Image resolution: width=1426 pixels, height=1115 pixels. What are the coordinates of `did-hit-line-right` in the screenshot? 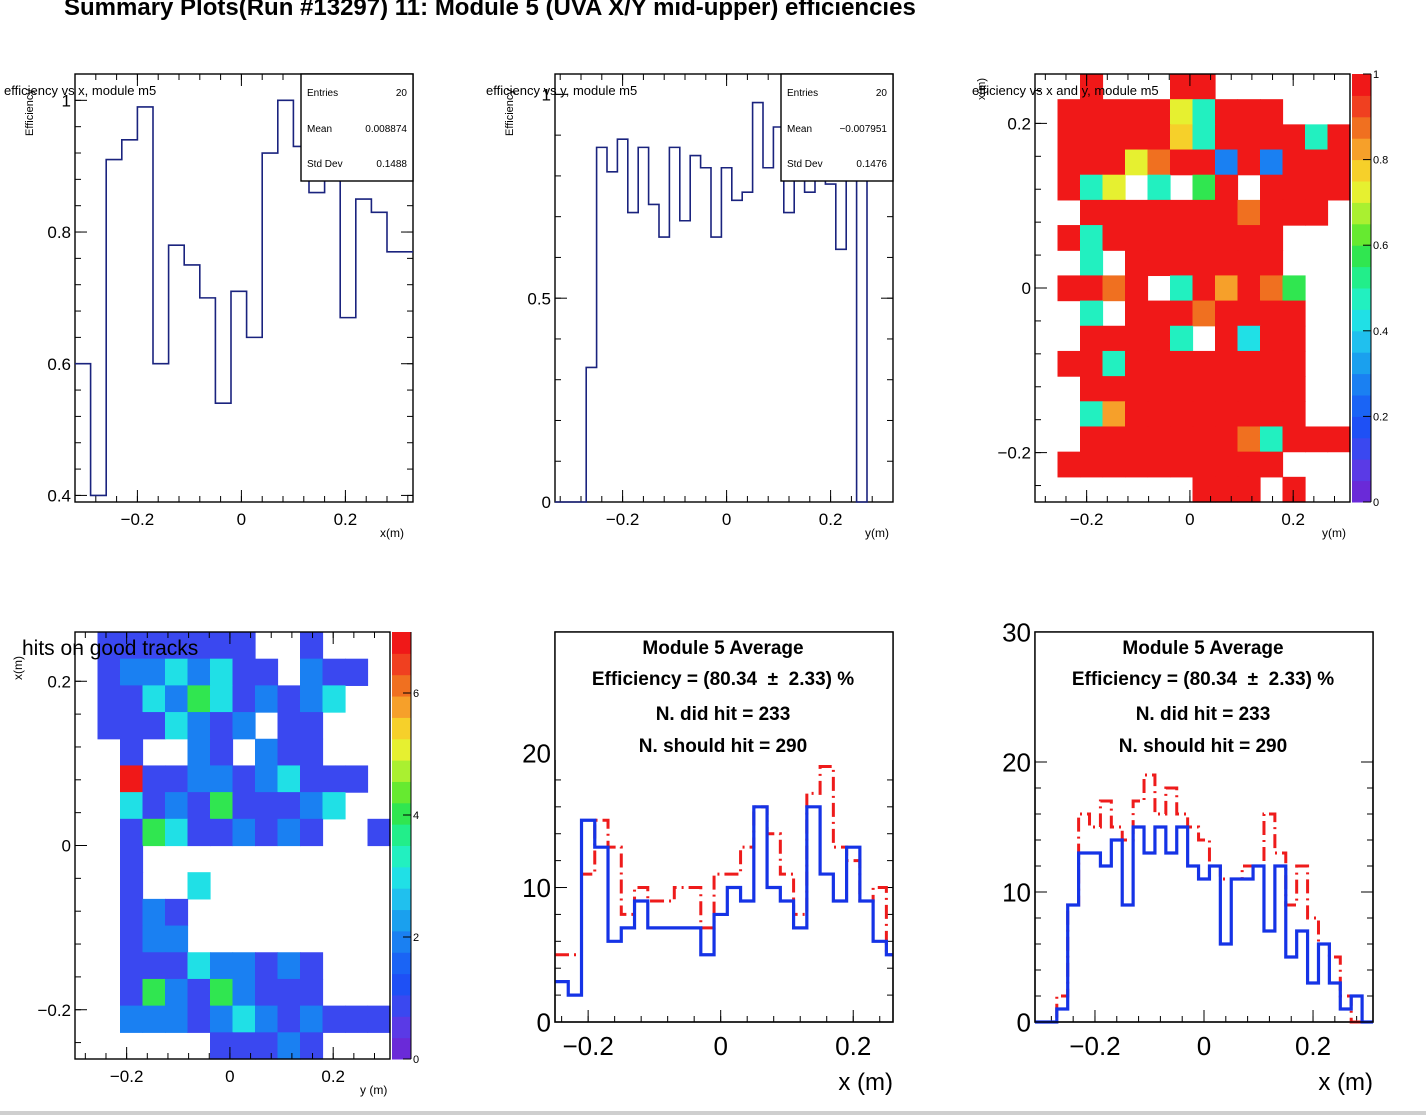 It's located at (1204, 924).